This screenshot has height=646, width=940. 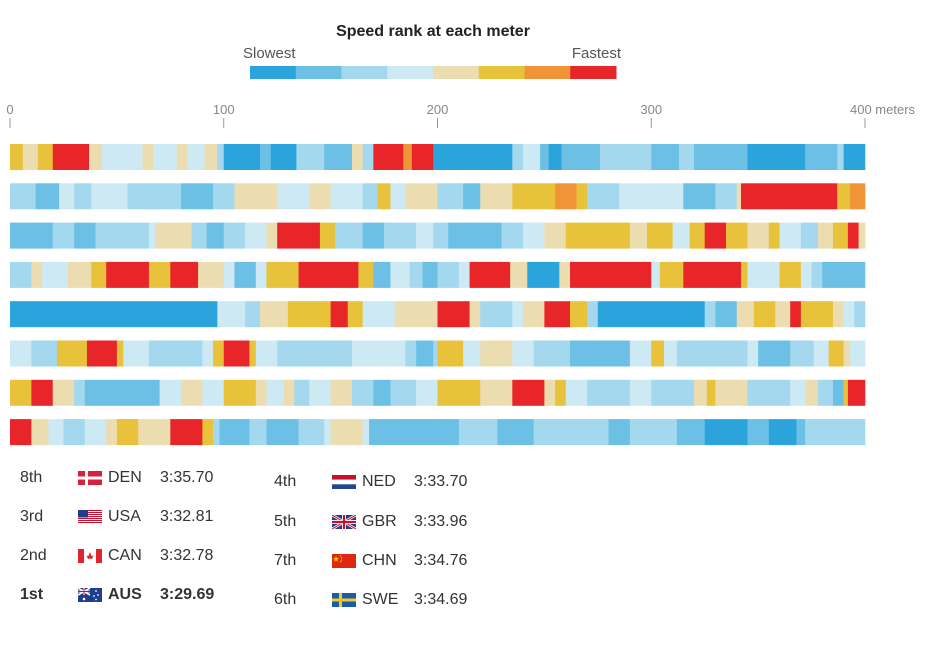 I want to click on result-place: 2nd, so click(x=33, y=555).